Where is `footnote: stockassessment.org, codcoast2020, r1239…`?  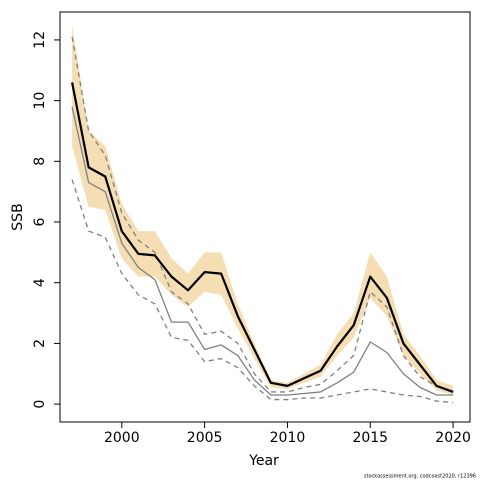 footnote: stockassessment.org, codcoast2020, r1239… is located at coordinates (420, 477).